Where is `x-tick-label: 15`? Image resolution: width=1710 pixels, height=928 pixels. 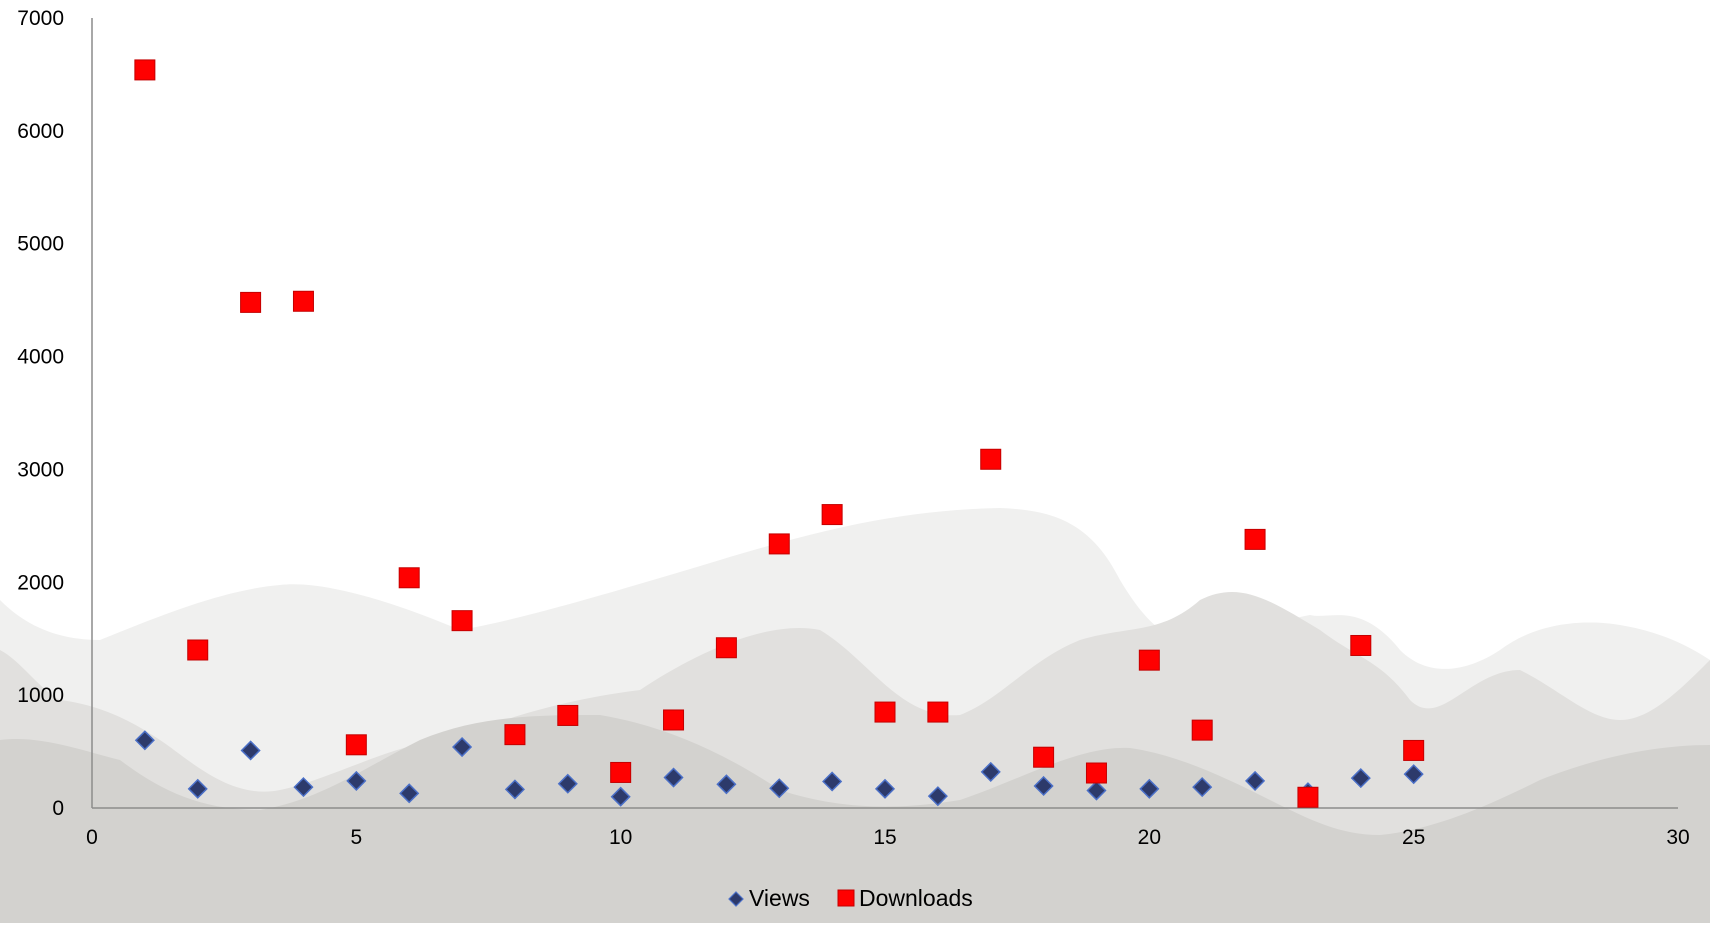 x-tick-label: 15 is located at coordinates (884, 837).